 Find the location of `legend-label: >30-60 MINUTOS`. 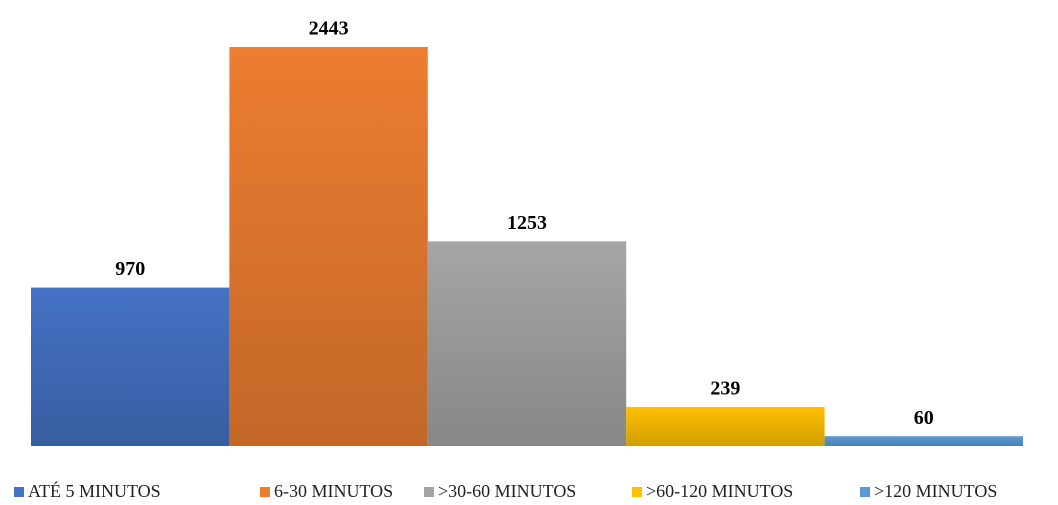

legend-label: >30-60 MINUTOS is located at coordinates (507, 491).